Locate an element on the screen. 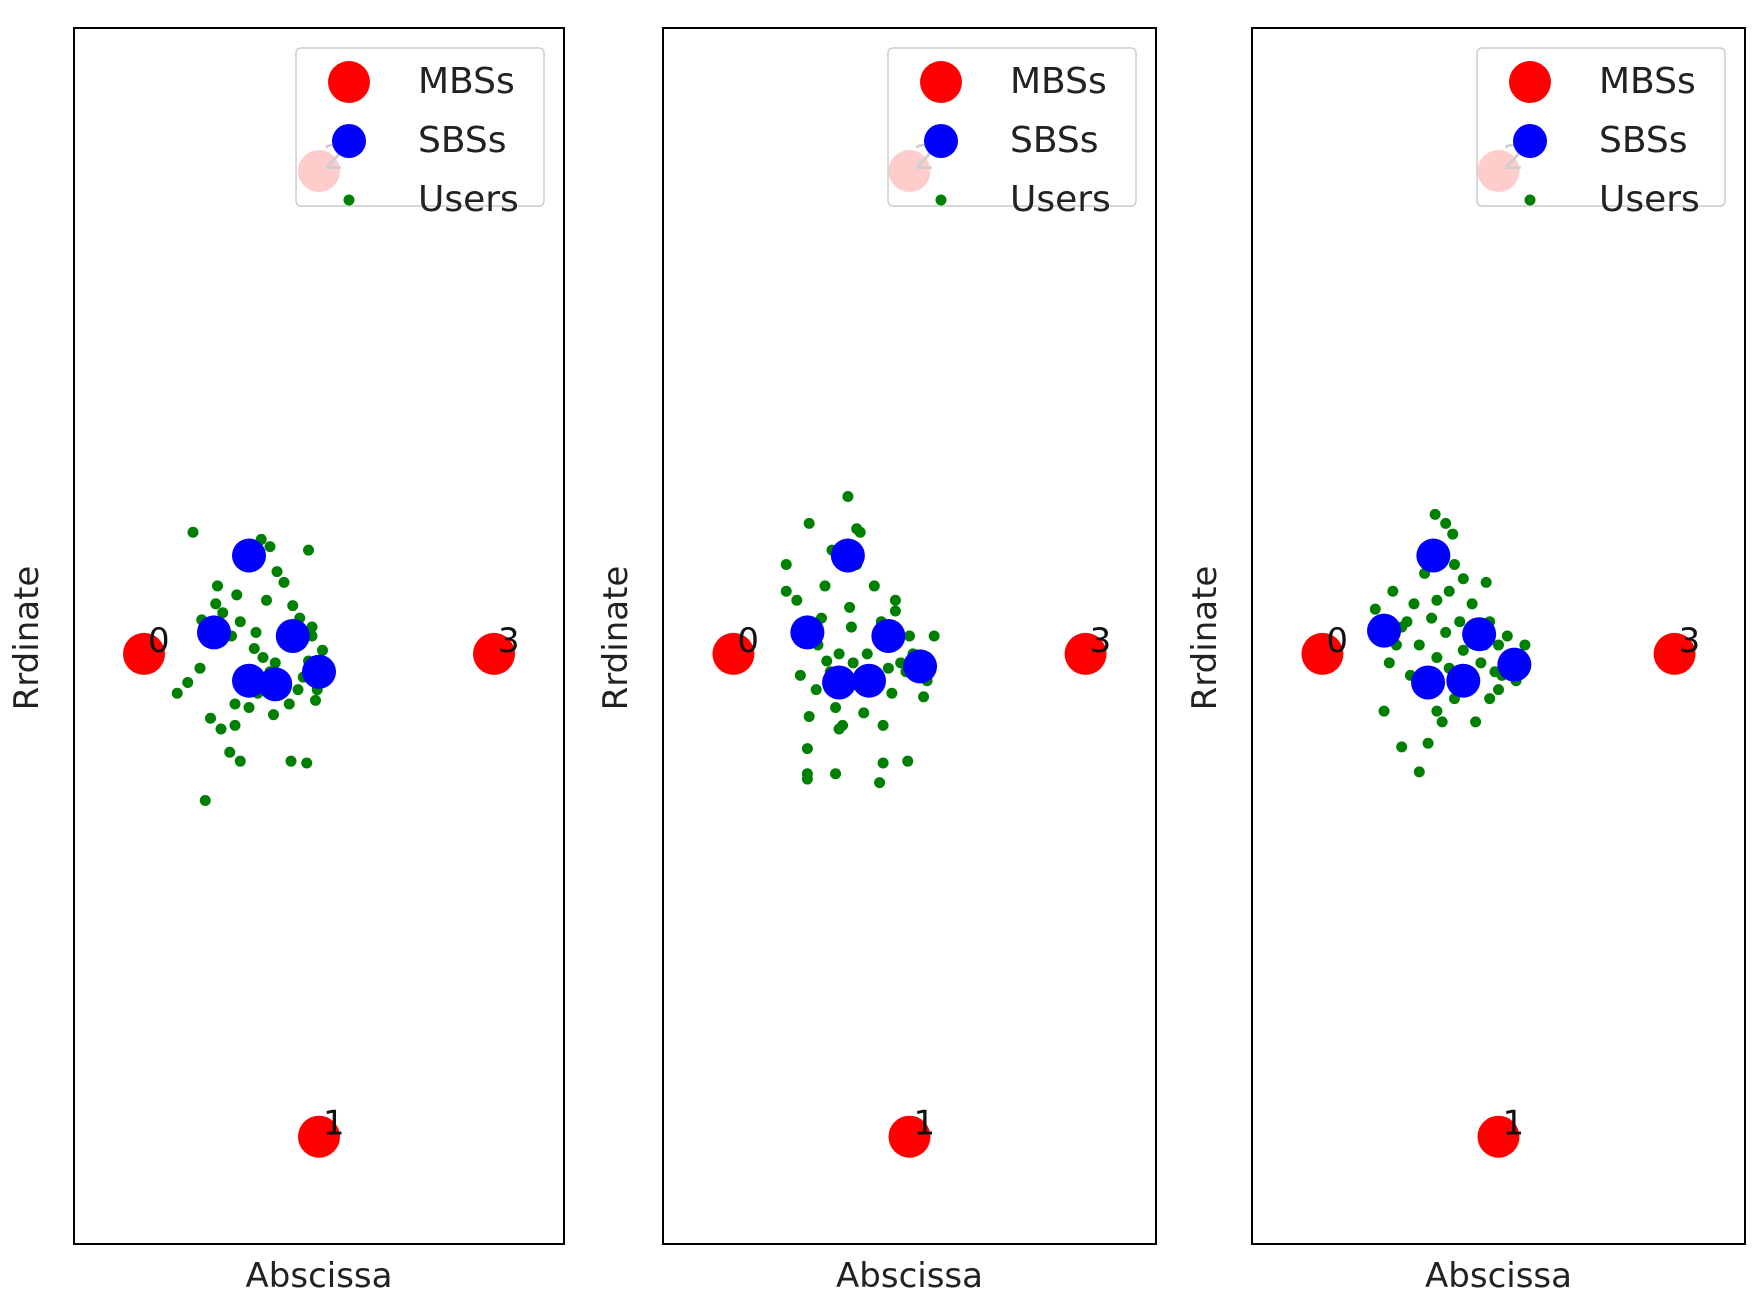 The image size is (1758, 1311). subplot-2-legend-marker-sbs is located at coordinates (941, 141).